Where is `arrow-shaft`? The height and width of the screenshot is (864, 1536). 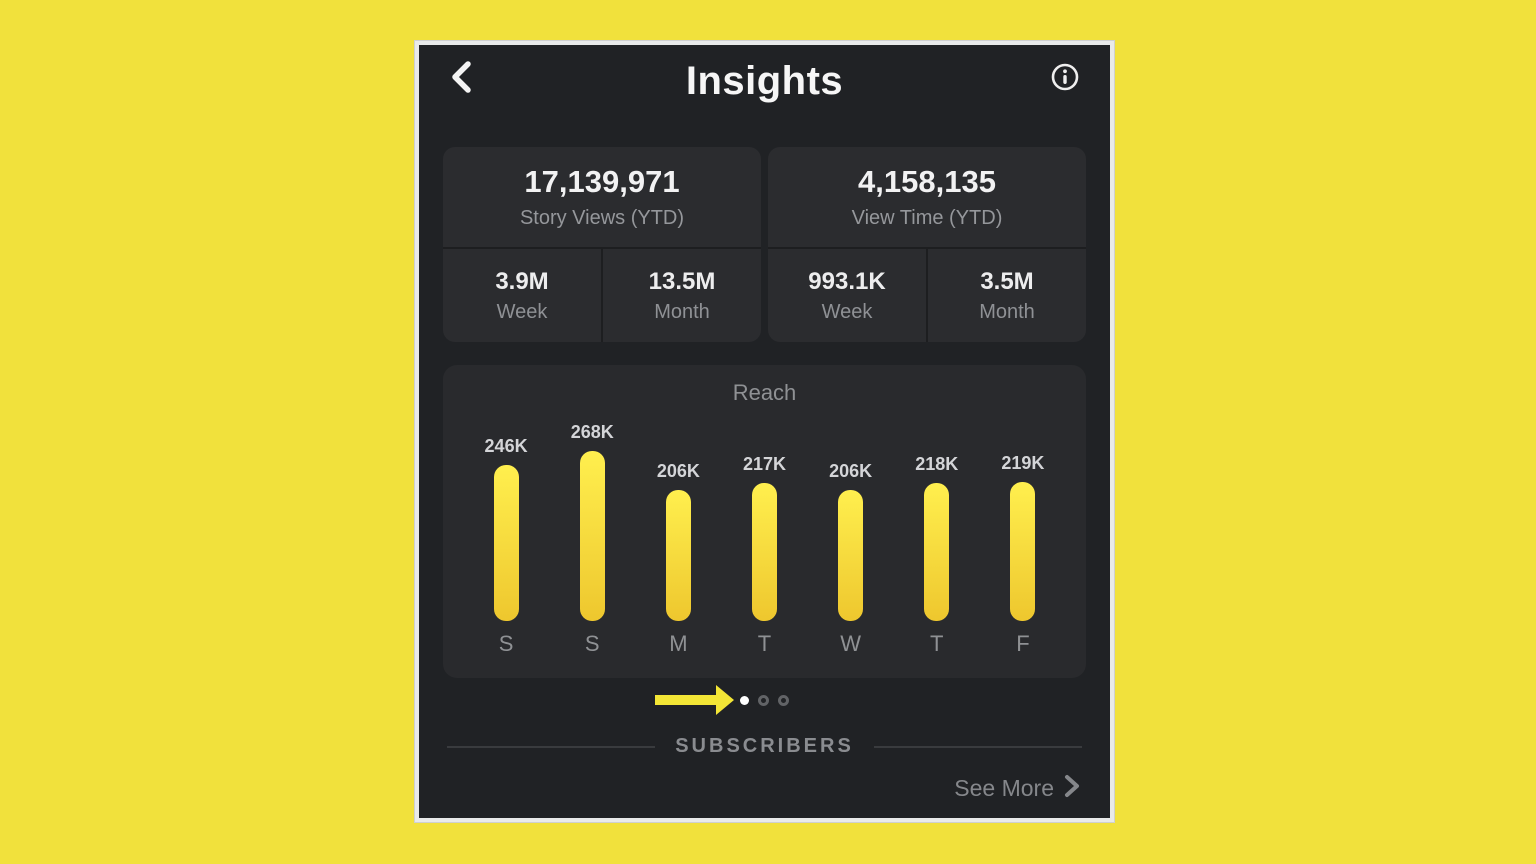 arrow-shaft is located at coordinates (685, 700).